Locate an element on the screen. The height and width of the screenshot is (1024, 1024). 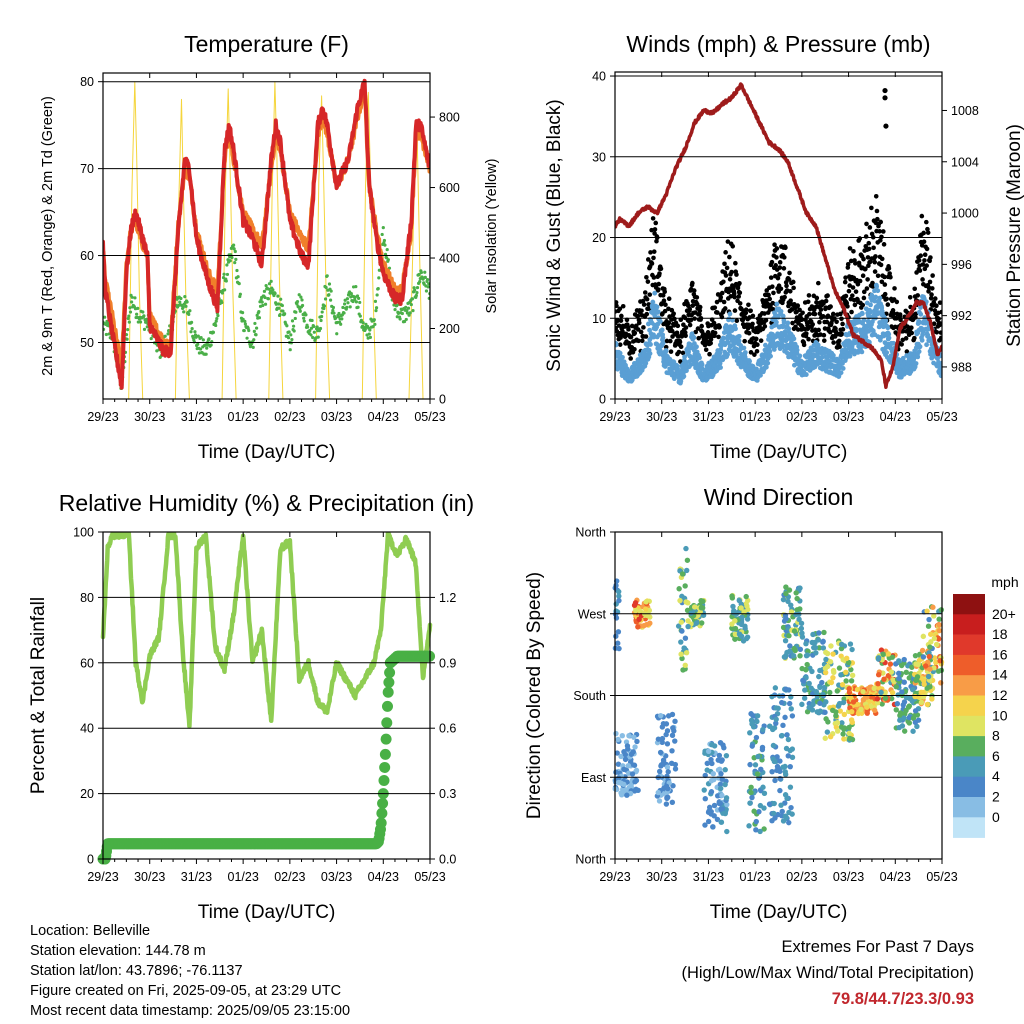
legend-swatch is located at coordinates (969, 807).